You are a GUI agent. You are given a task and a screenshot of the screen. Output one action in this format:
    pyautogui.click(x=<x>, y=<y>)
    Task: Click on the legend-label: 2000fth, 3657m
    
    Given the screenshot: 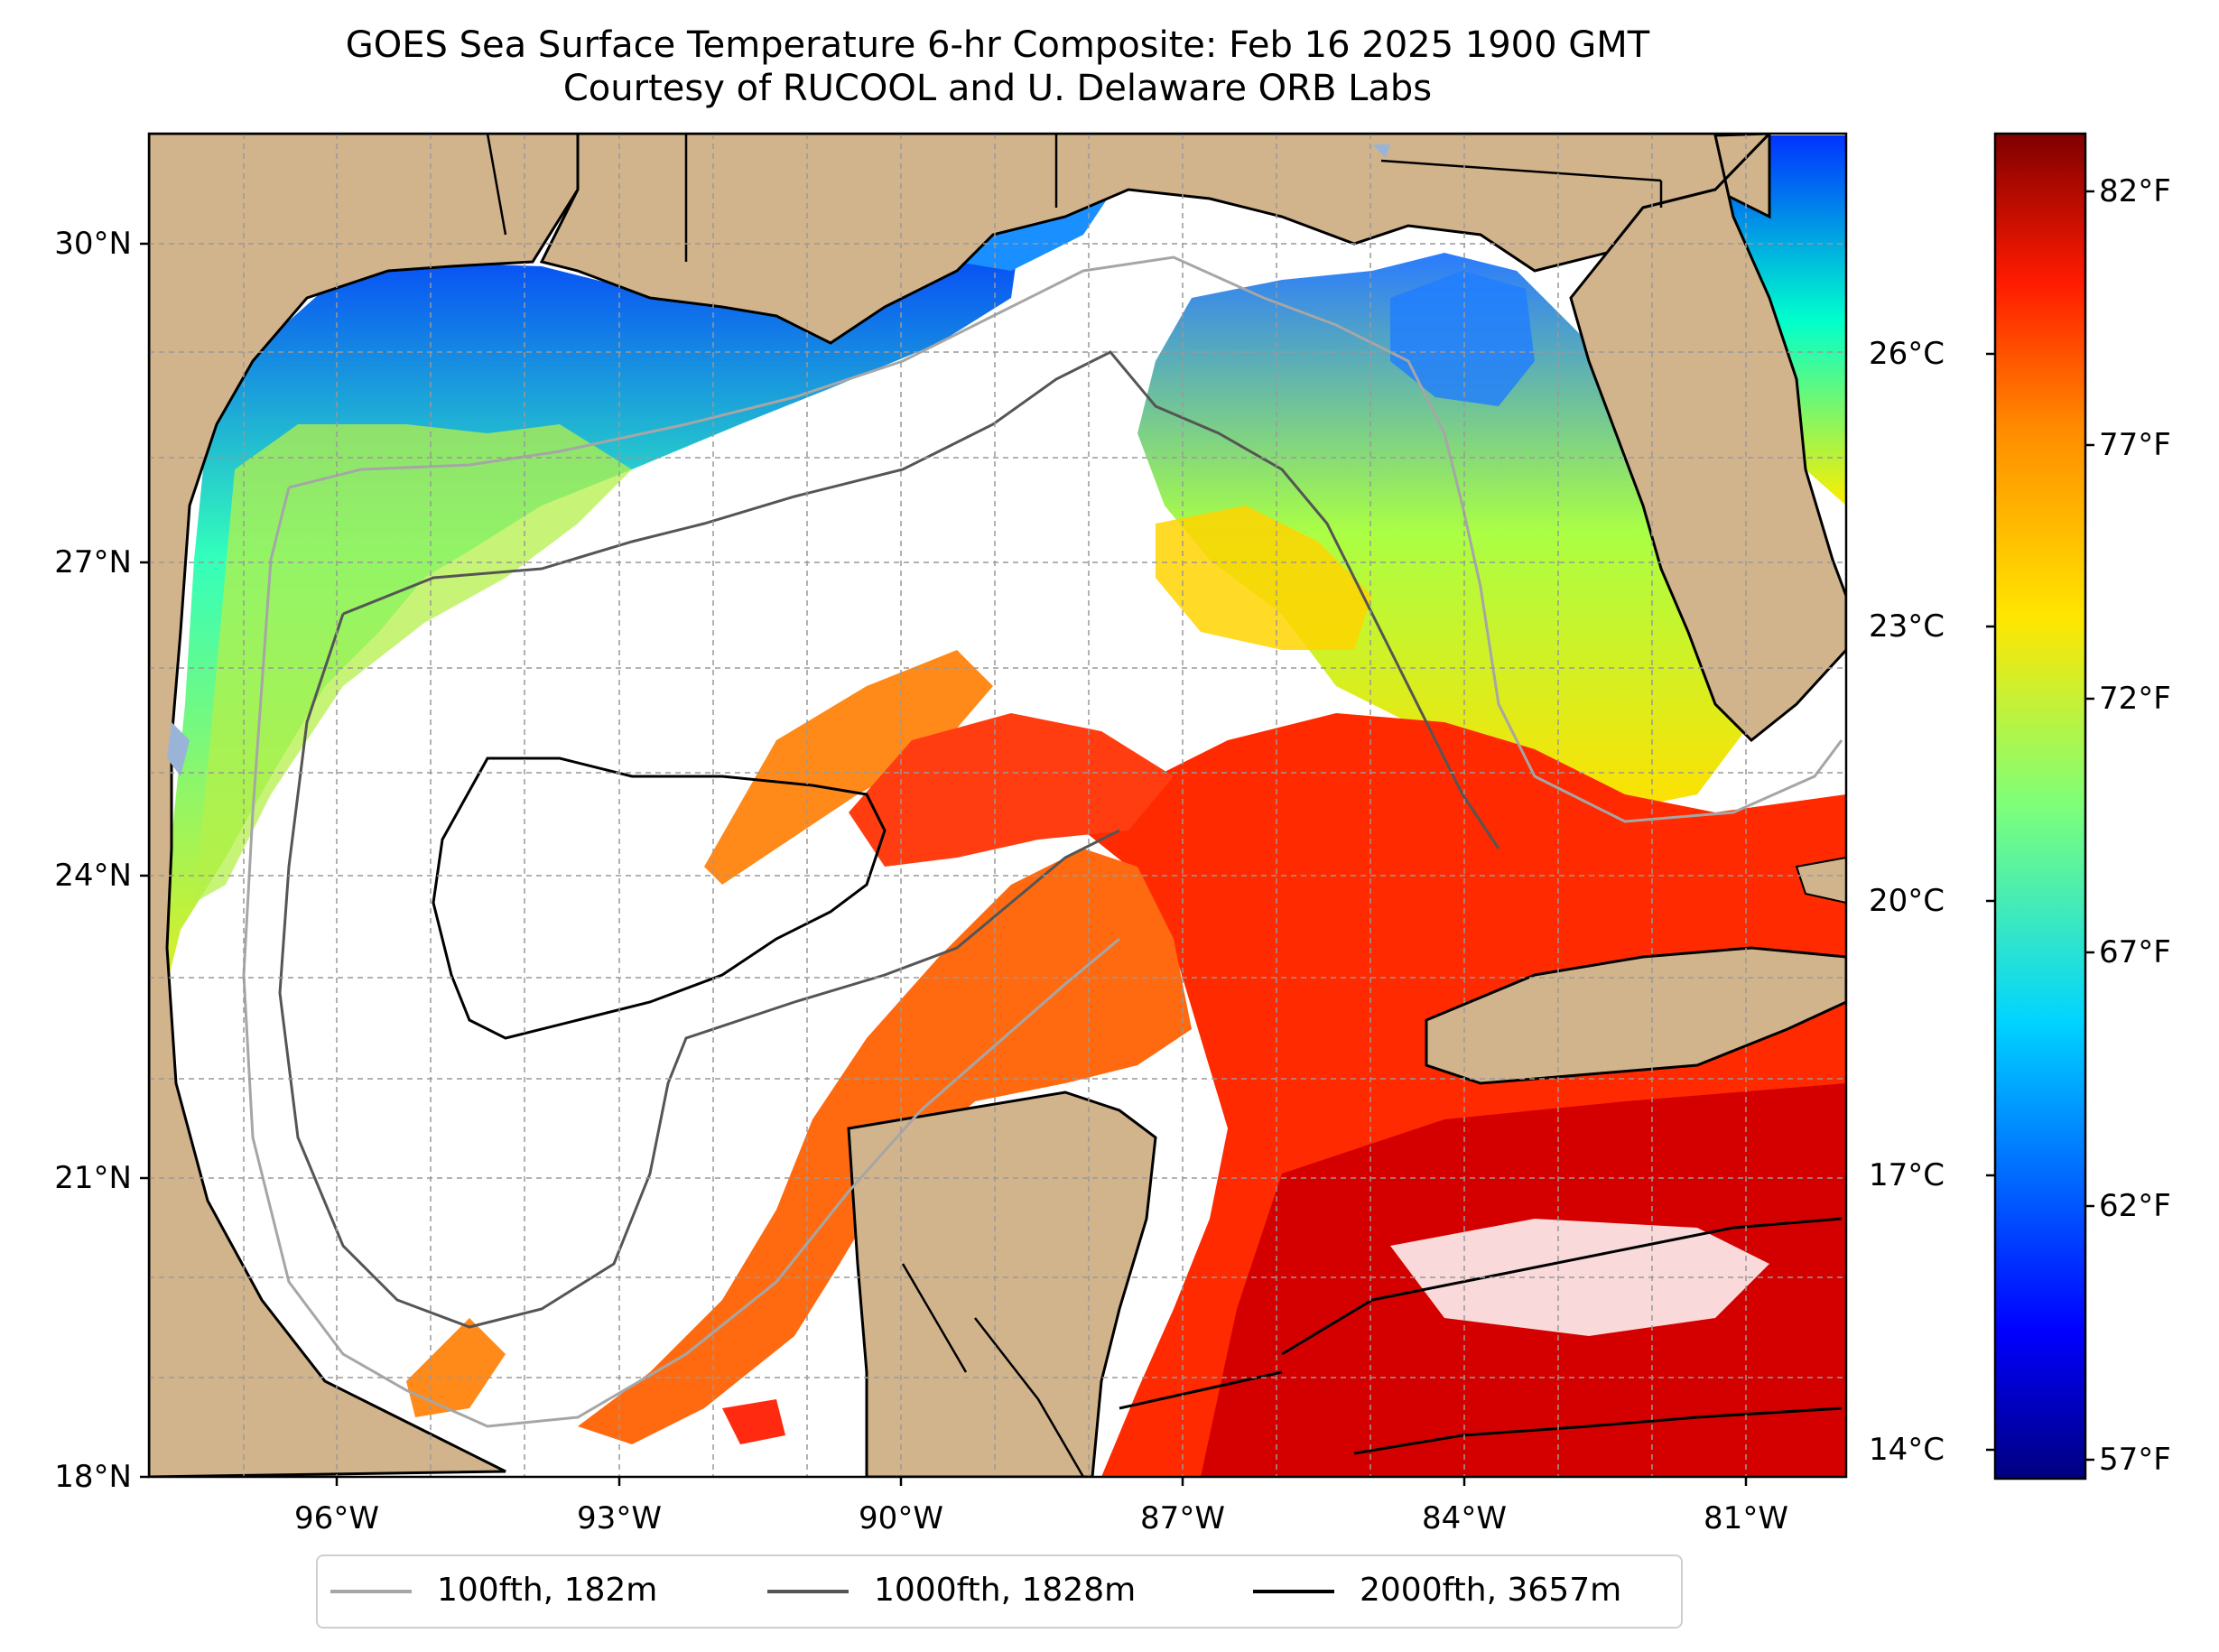 What is the action you would take?
    pyautogui.click(x=1491, y=1590)
    